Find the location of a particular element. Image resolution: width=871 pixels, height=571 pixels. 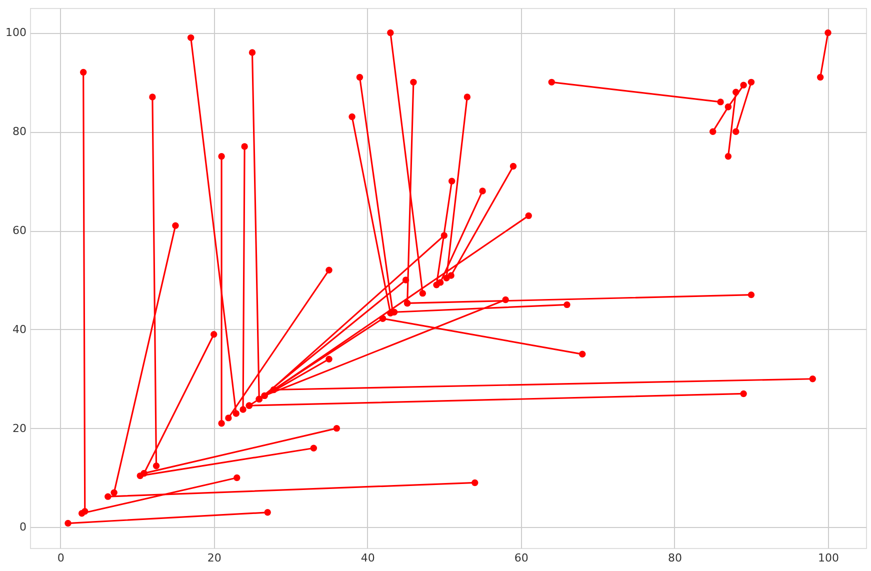

y-tick-label: 20 is located at coordinates (19, 428).